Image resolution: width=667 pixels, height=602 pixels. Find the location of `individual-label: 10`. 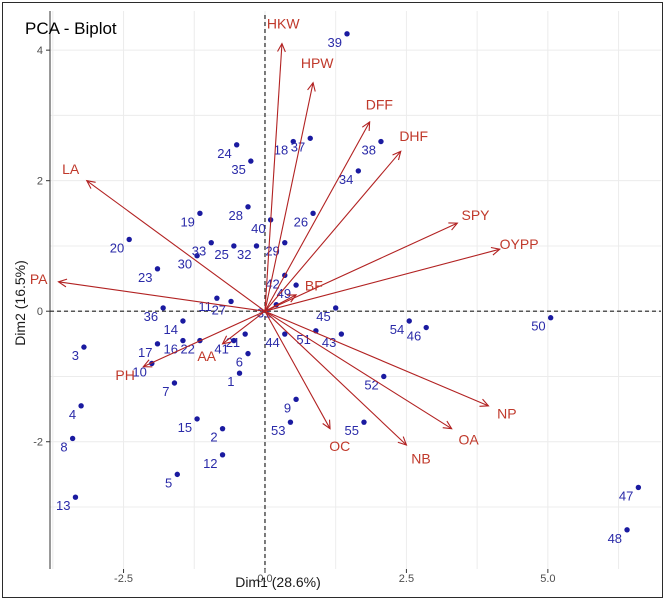

individual-label: 10 is located at coordinates (139, 371).